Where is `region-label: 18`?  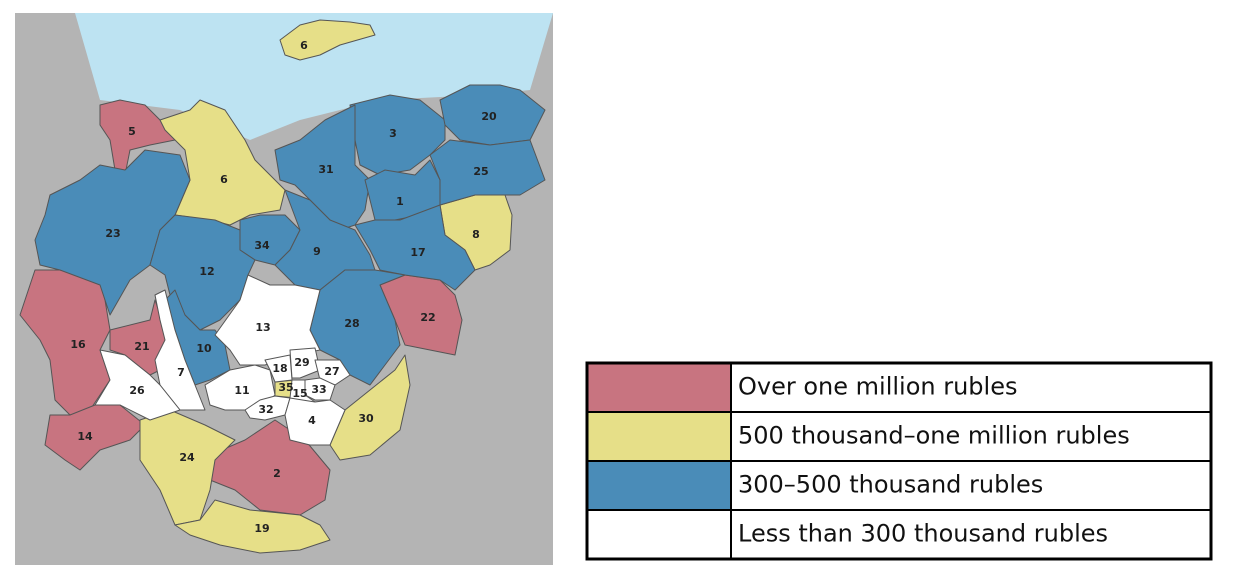 region-label: 18 is located at coordinates (279, 368).